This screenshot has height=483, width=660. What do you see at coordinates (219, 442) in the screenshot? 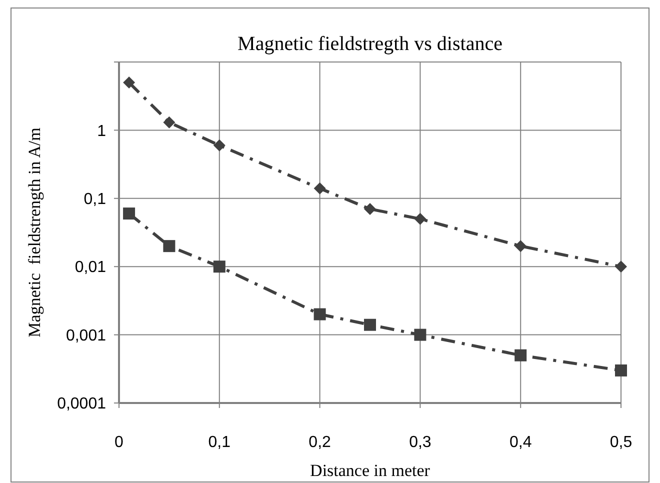
I see `x-tick-label: 0,1` at bounding box center [219, 442].